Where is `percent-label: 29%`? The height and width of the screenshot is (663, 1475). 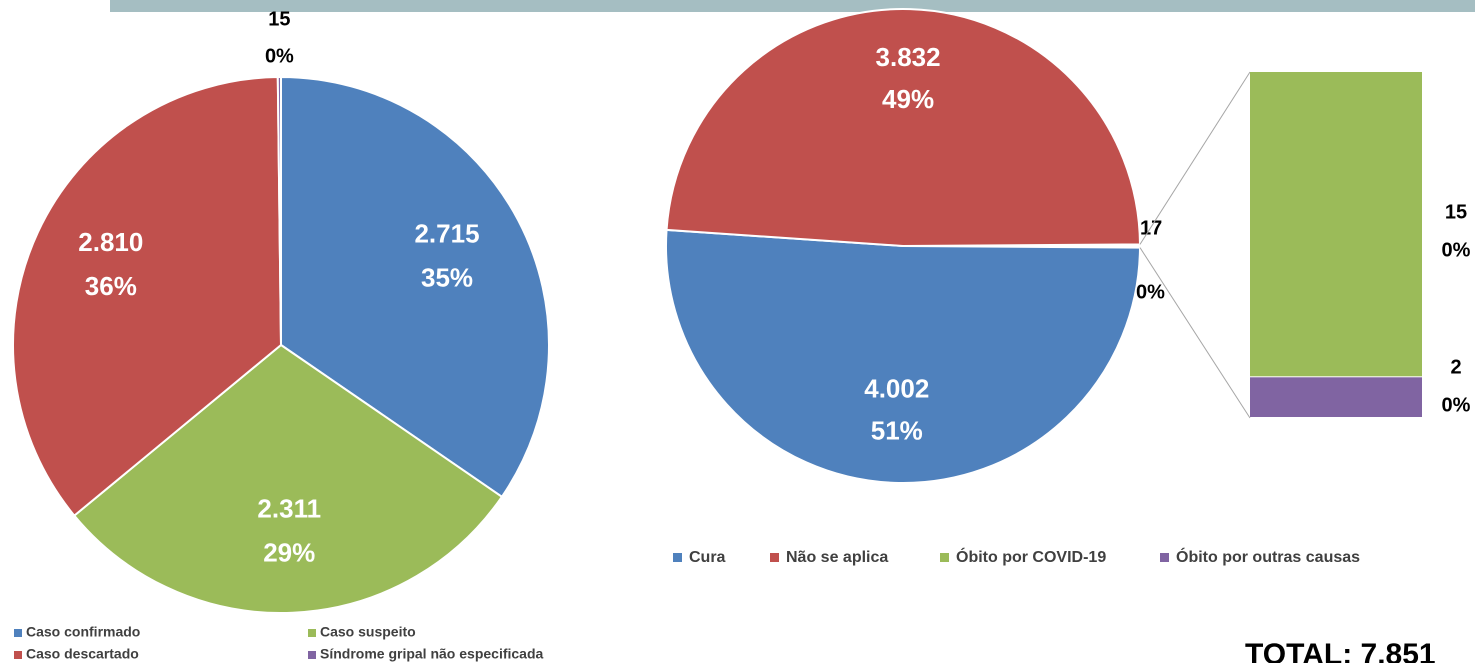 percent-label: 29% is located at coordinates (289, 552).